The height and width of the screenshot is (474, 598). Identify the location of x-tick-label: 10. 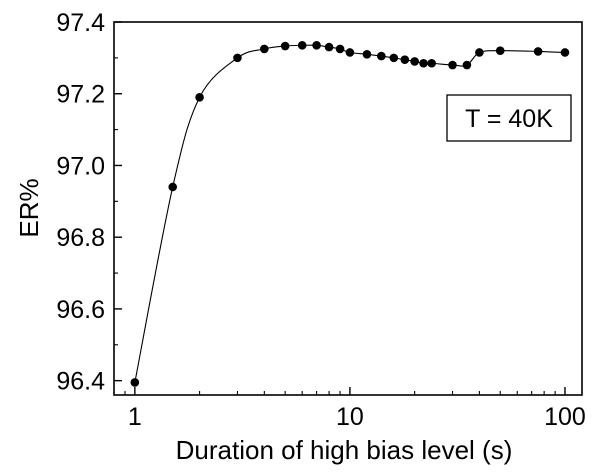
(350, 417).